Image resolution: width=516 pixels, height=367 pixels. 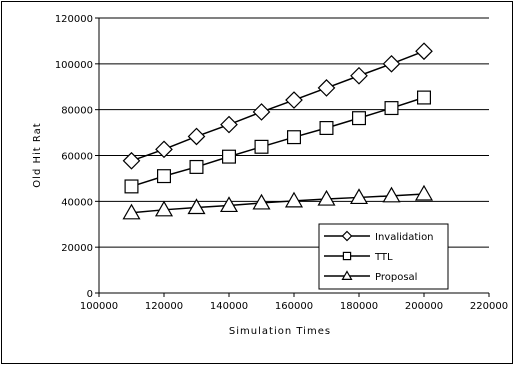 I want to click on legend: Invalidation TTL Proposal, so click(x=383, y=256).